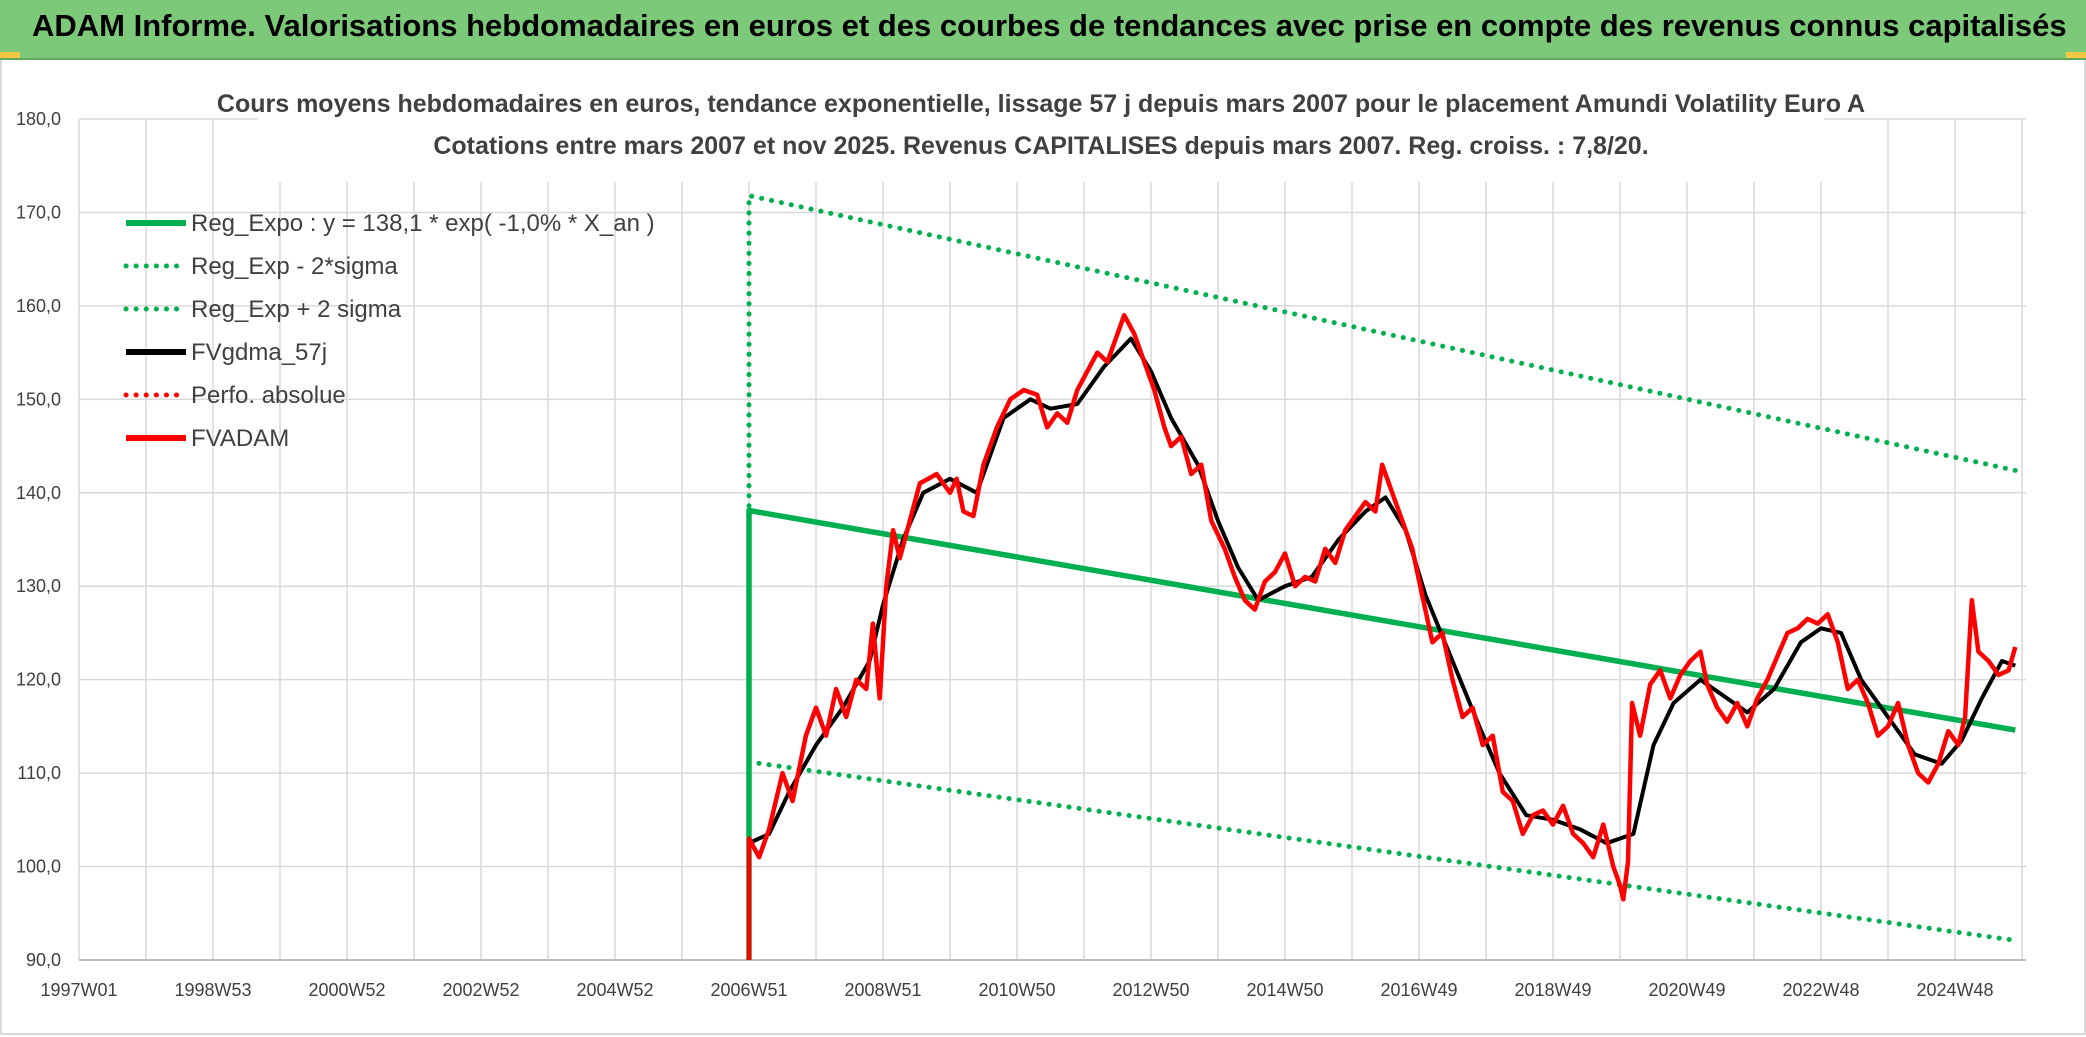 This screenshot has height=1037, width=2086. I want to click on x-tick-label: 2008W51, so click(882, 990).